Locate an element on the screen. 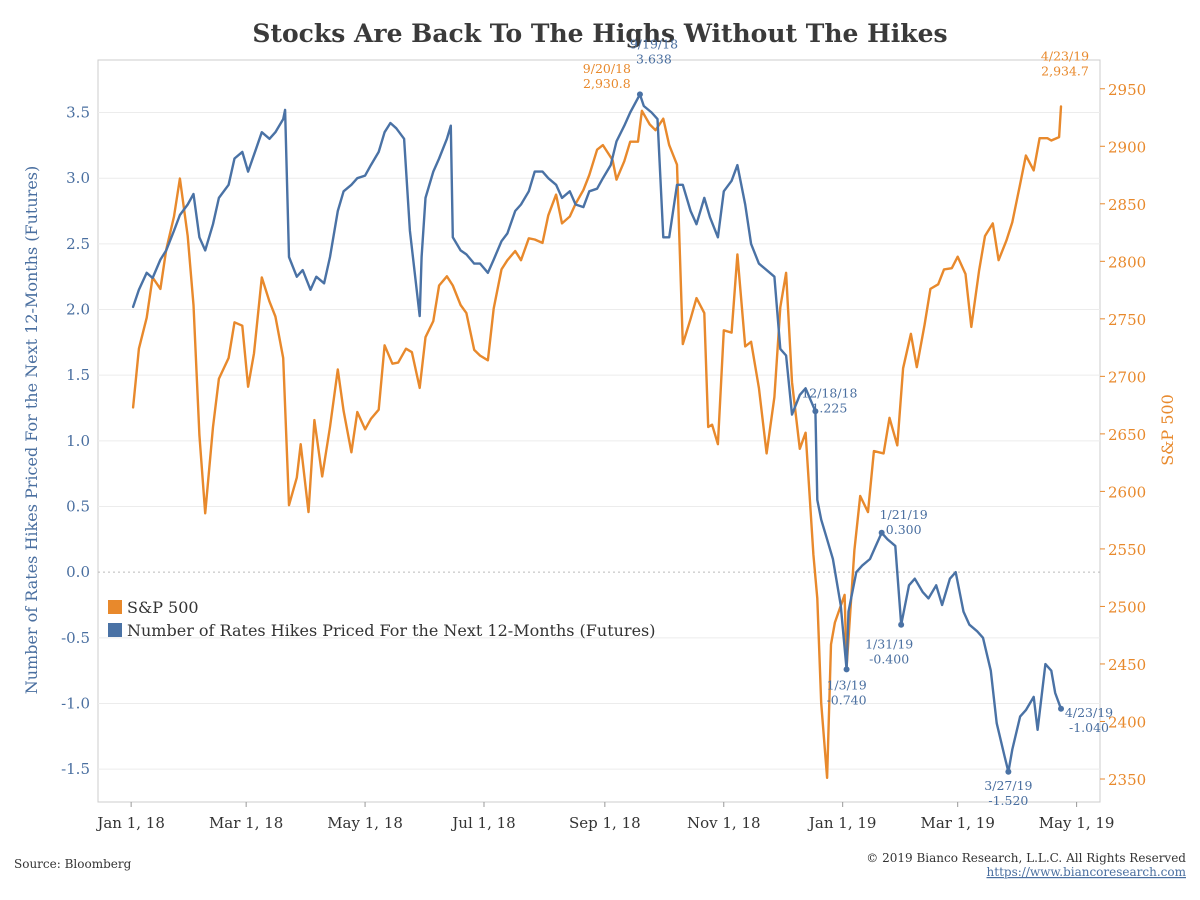 This screenshot has width=1200, height=900. annotation-label: 1/21/190.300 is located at coordinates (904, 522).